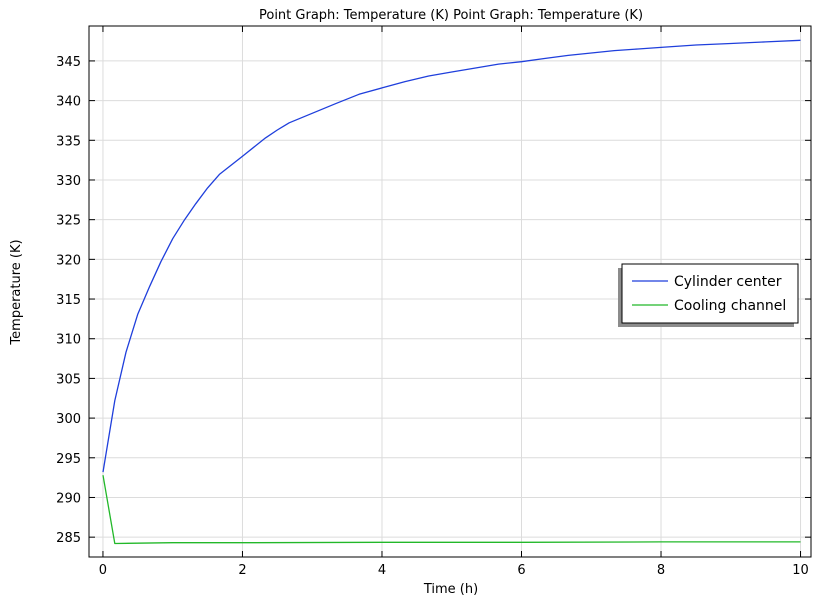 This screenshot has width=814, height=604. I want to click on x-tick-label: 8, so click(661, 570).